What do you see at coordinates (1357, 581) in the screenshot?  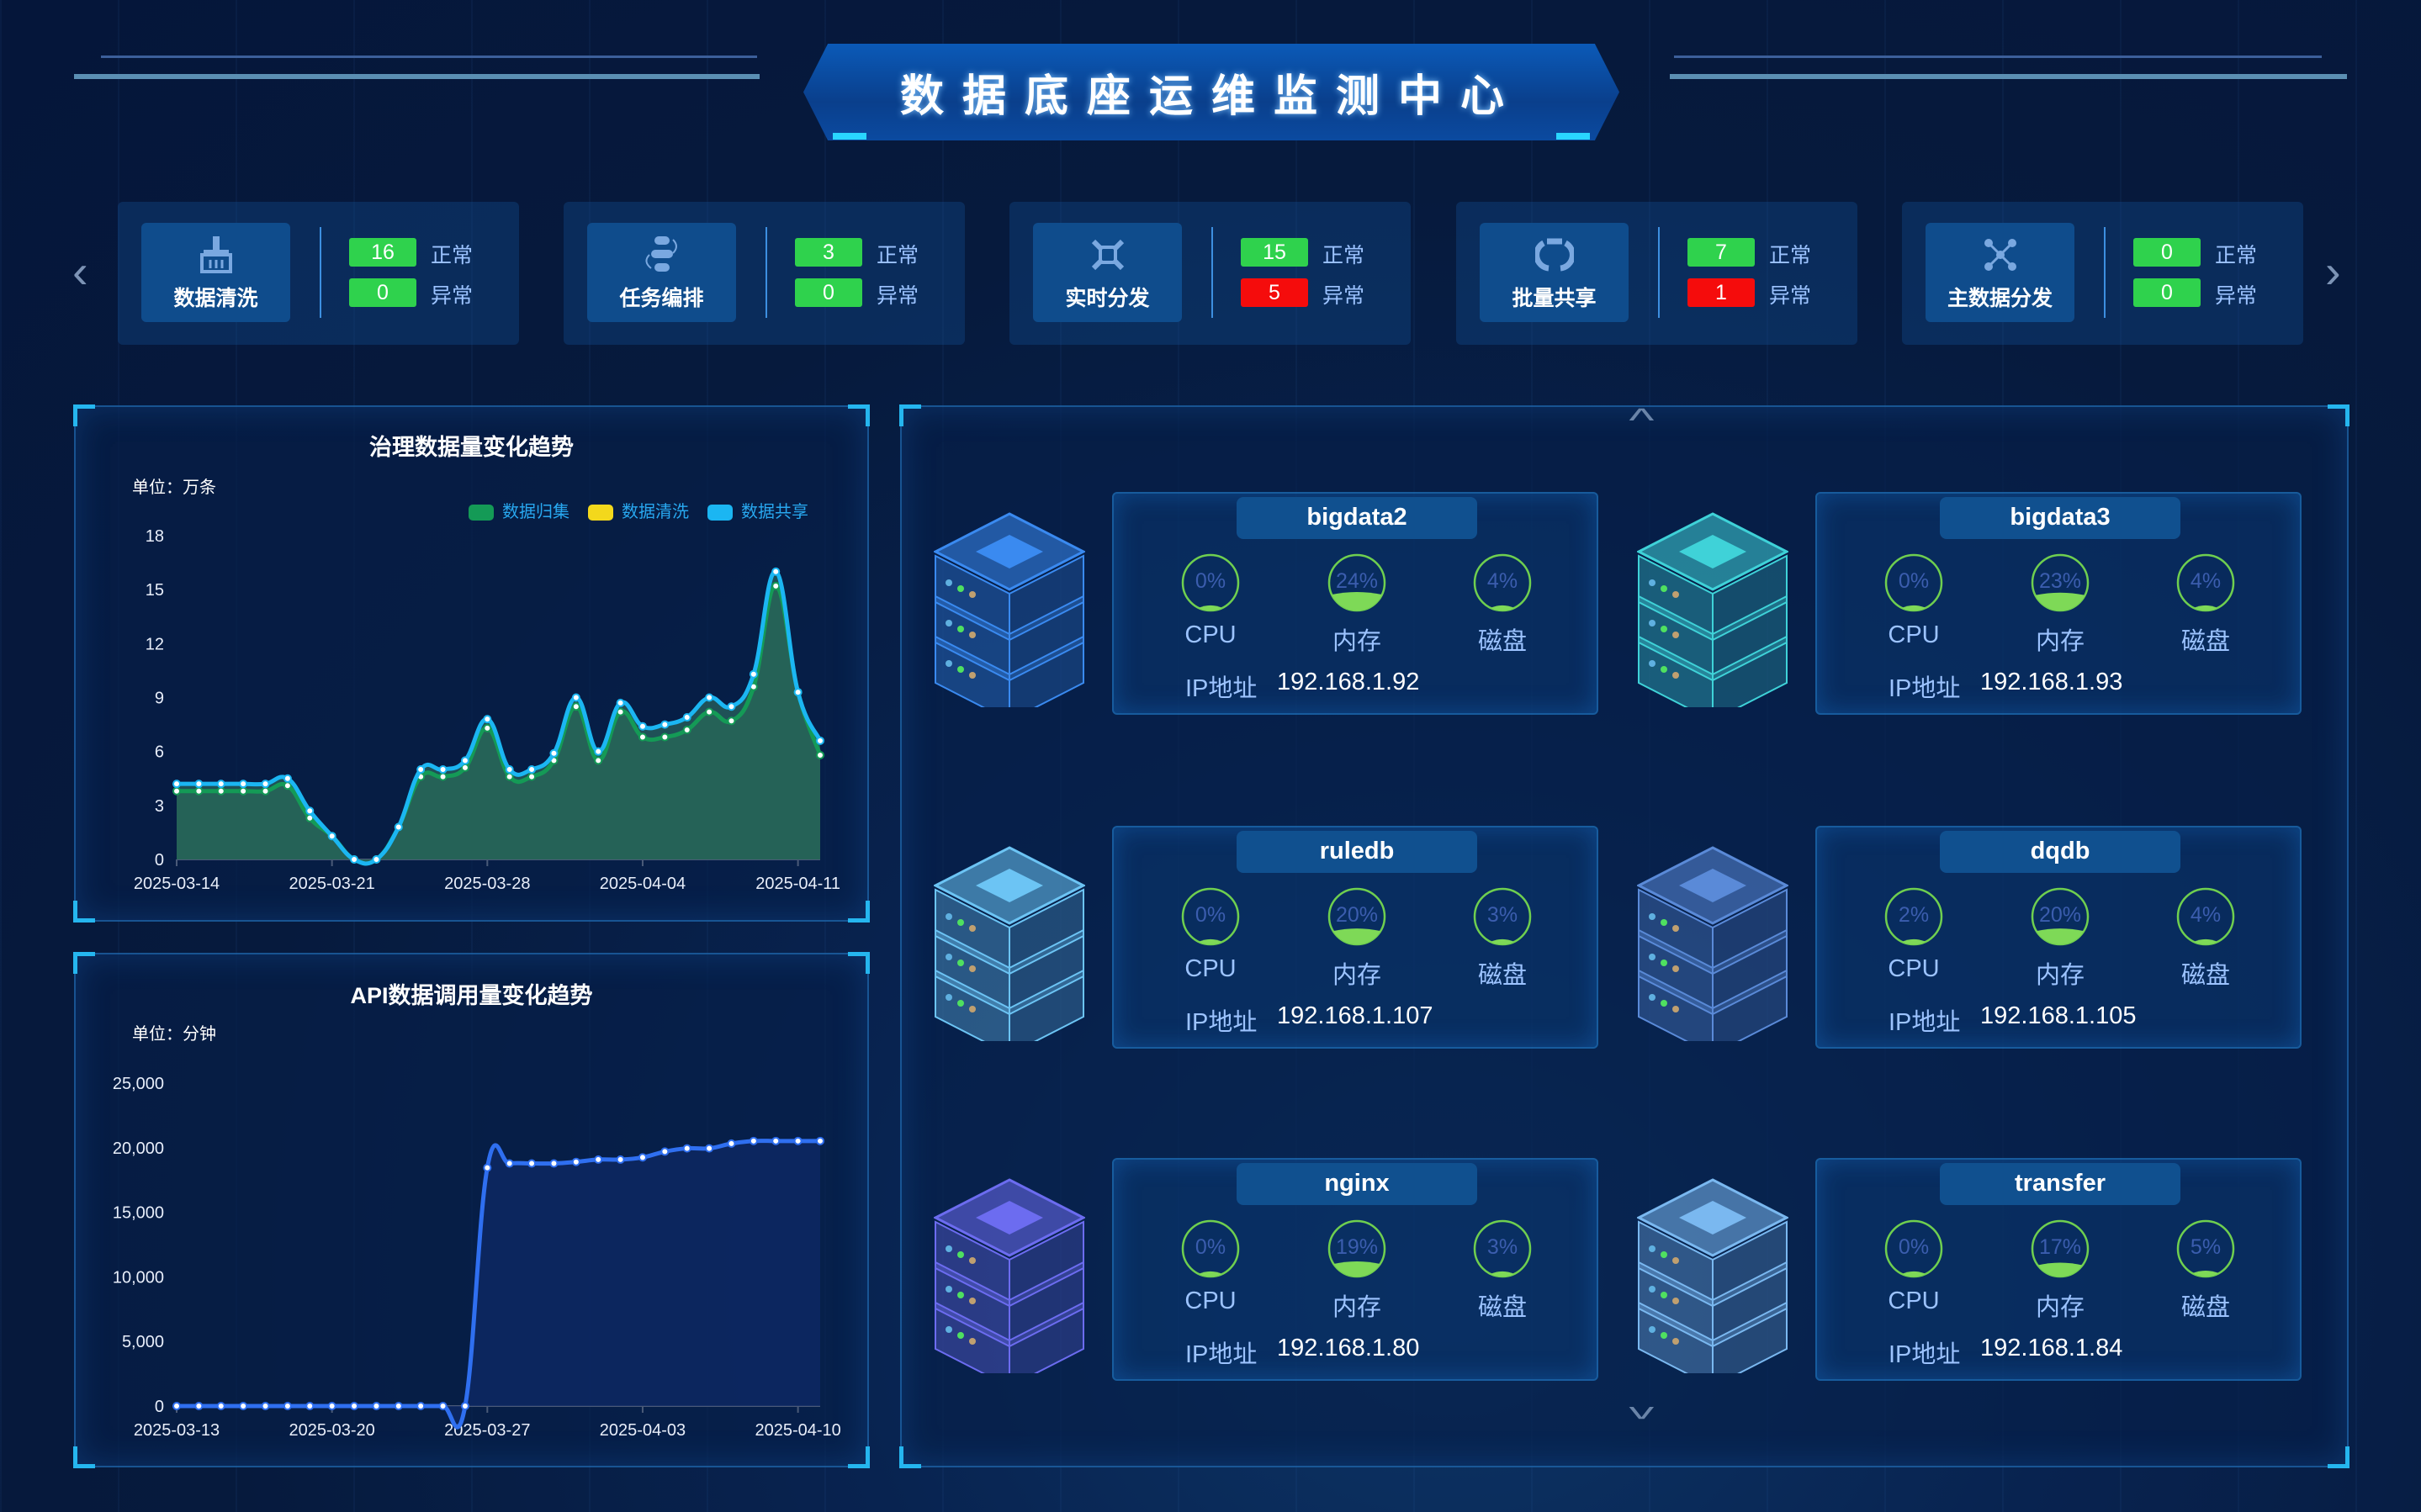 I see `mem-percent: 24%` at bounding box center [1357, 581].